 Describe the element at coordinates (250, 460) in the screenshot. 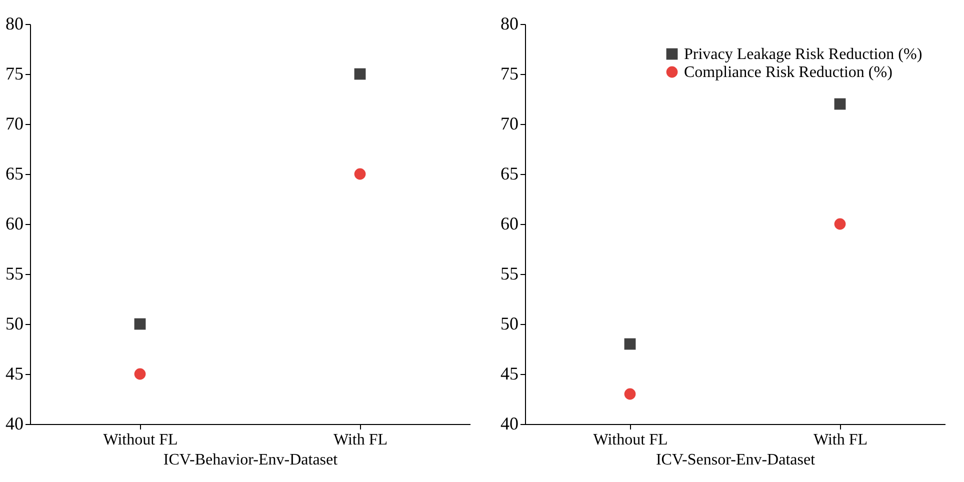

I see `x-axis-title: ICV-Behavior-Env-Dataset` at that location.